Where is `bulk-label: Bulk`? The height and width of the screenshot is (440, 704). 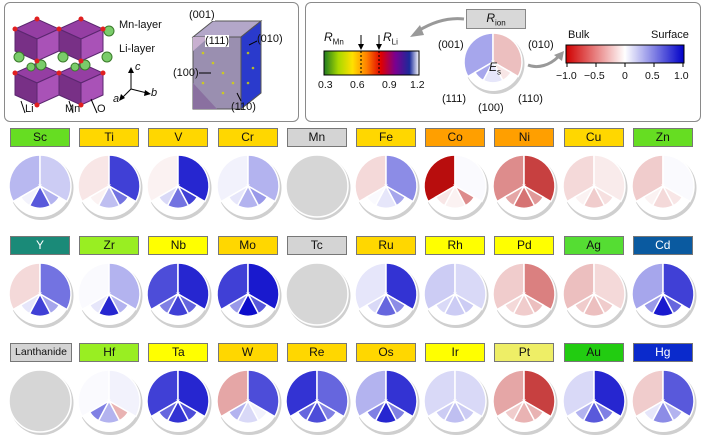 bulk-label: Bulk is located at coordinates (579, 35).